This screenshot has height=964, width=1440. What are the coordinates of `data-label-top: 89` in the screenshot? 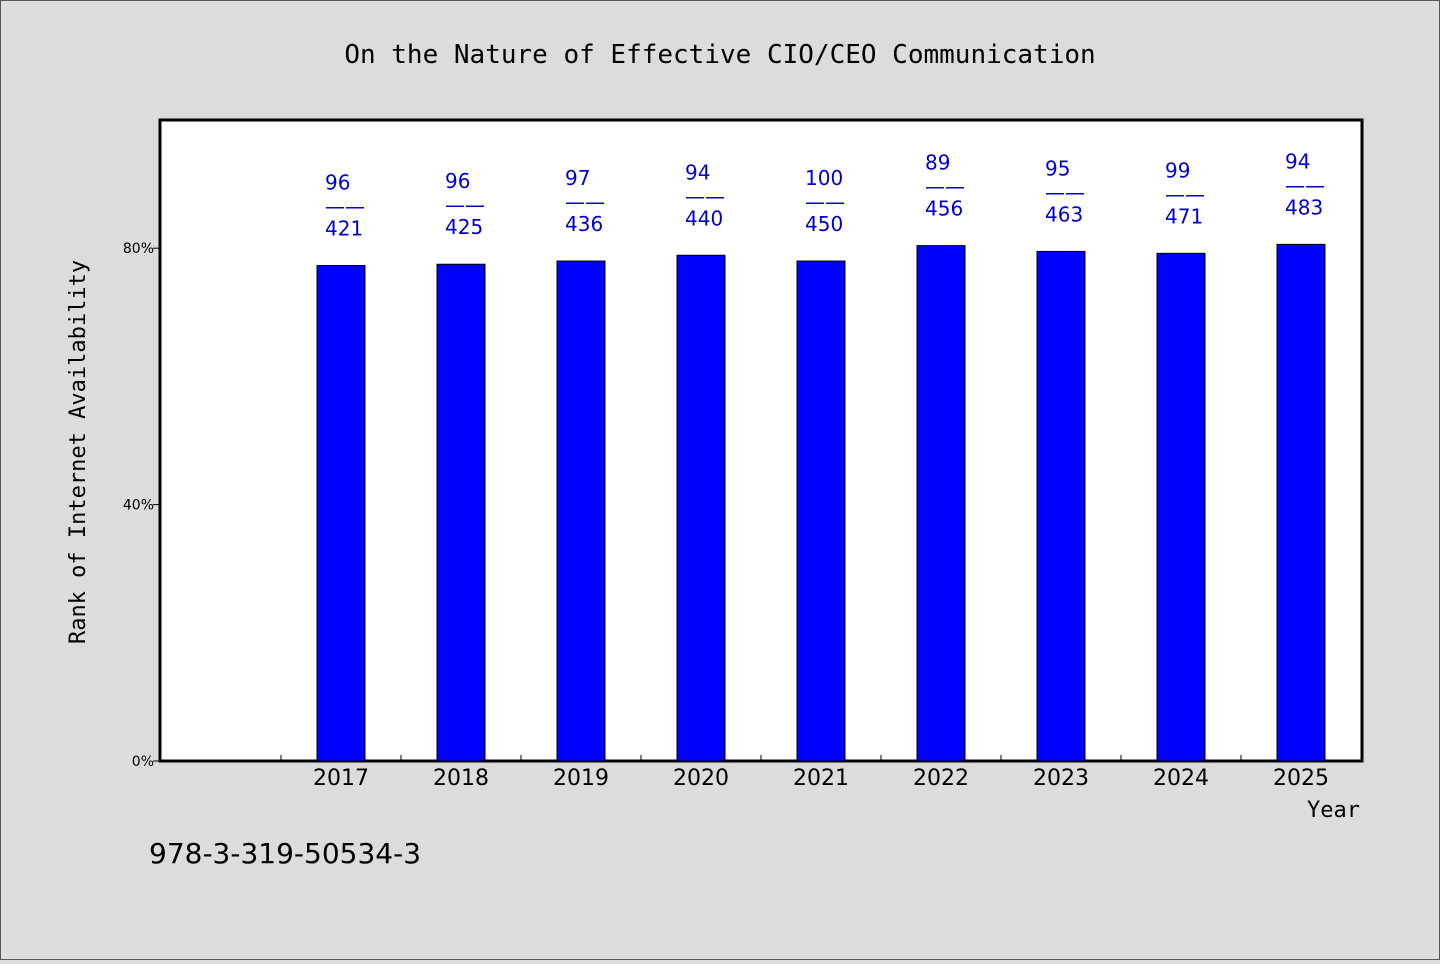 It's located at (937, 163).